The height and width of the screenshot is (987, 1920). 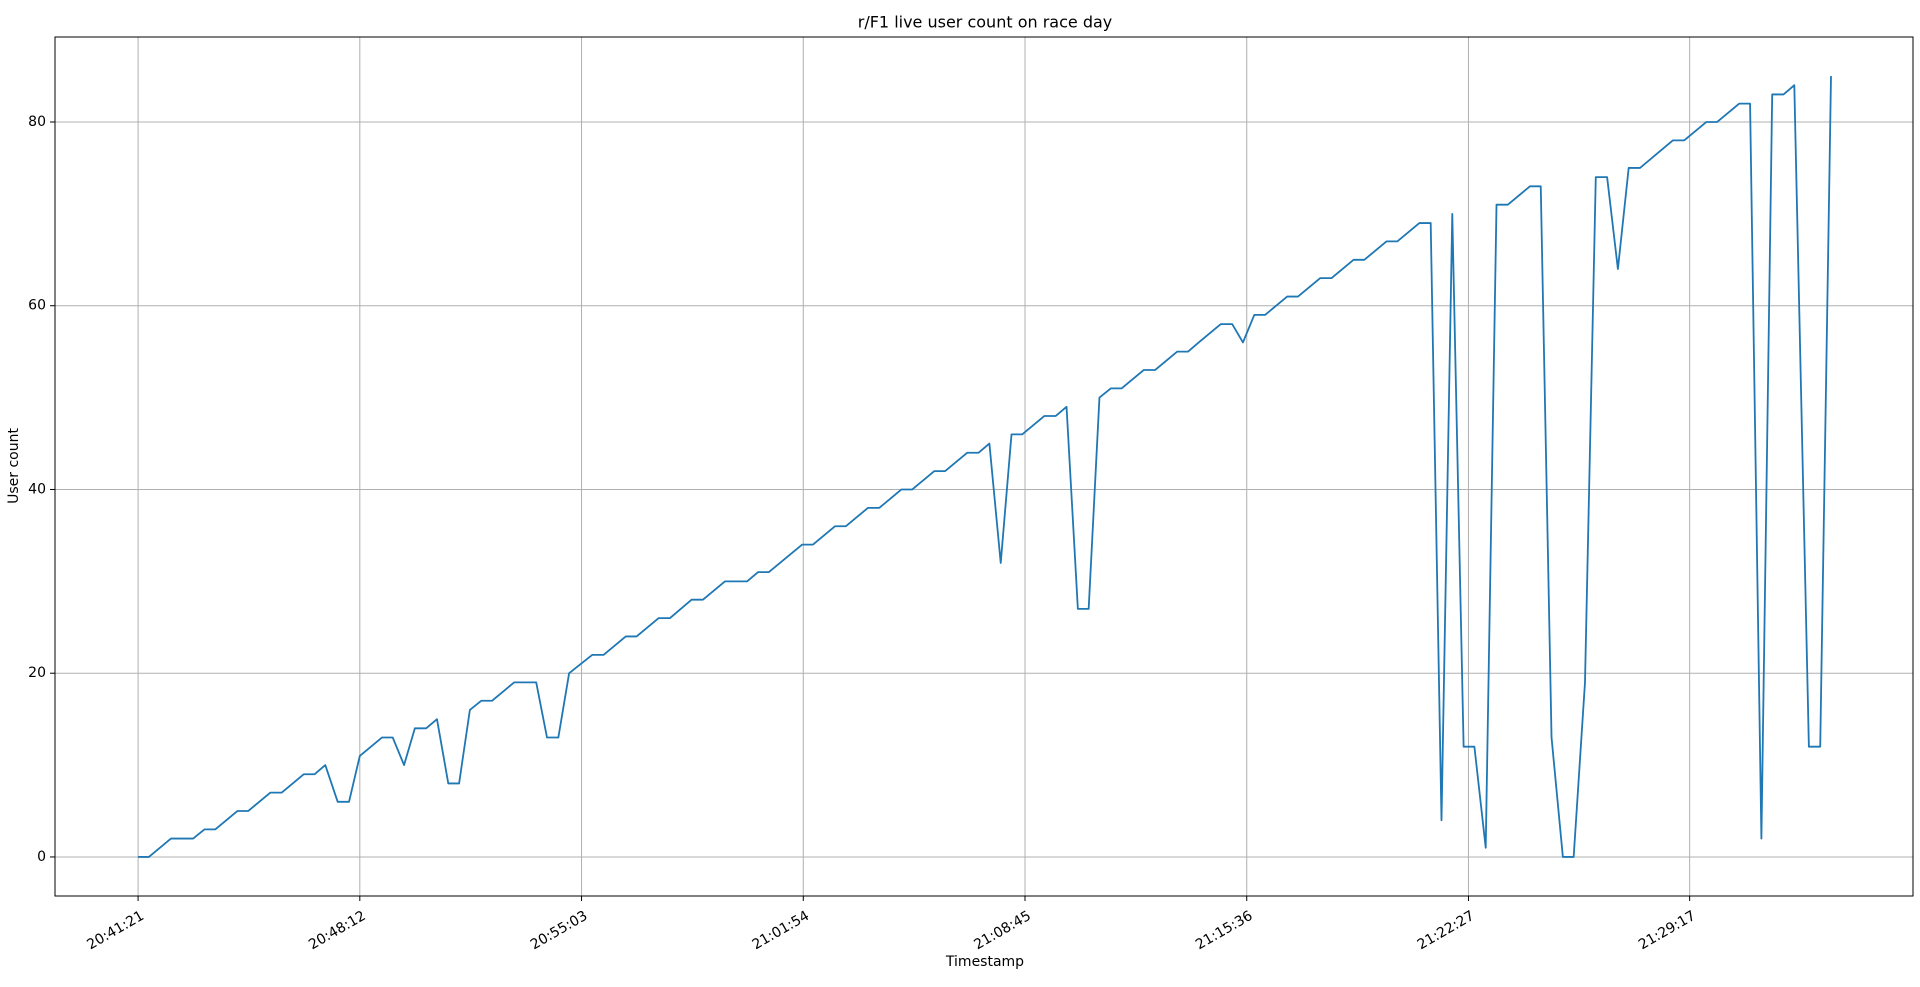 What do you see at coordinates (984, 962) in the screenshot?
I see `x-axis-label: Timestamp` at bounding box center [984, 962].